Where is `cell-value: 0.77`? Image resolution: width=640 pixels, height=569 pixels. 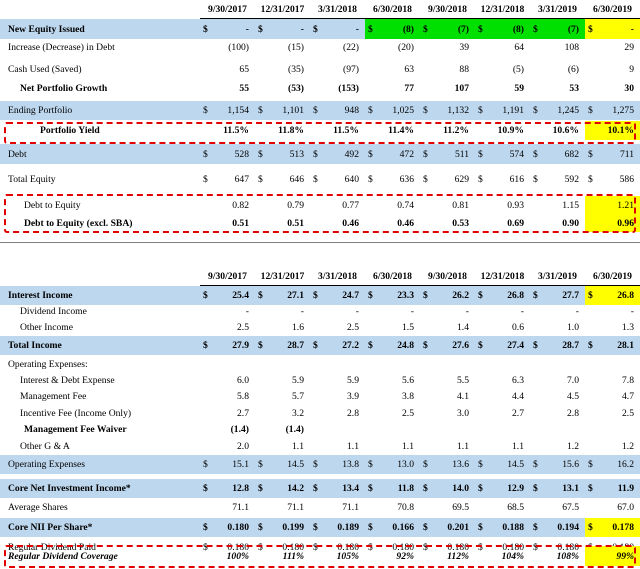
cell-value: 0.77 is located at coordinates (350, 205).